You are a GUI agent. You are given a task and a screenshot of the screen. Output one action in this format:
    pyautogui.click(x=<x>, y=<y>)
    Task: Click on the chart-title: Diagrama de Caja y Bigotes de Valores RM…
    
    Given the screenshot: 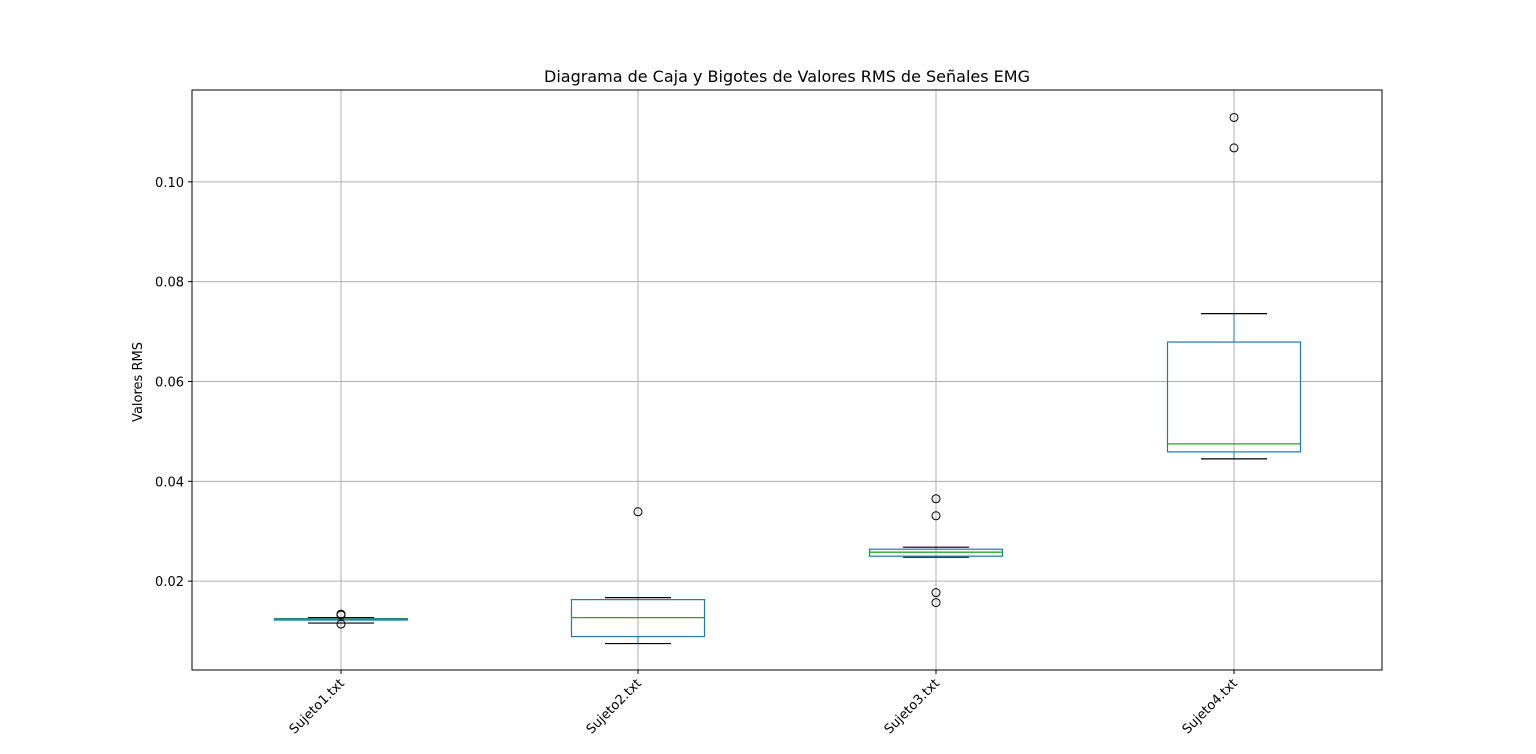 What is the action you would take?
    pyautogui.click(x=787, y=76)
    